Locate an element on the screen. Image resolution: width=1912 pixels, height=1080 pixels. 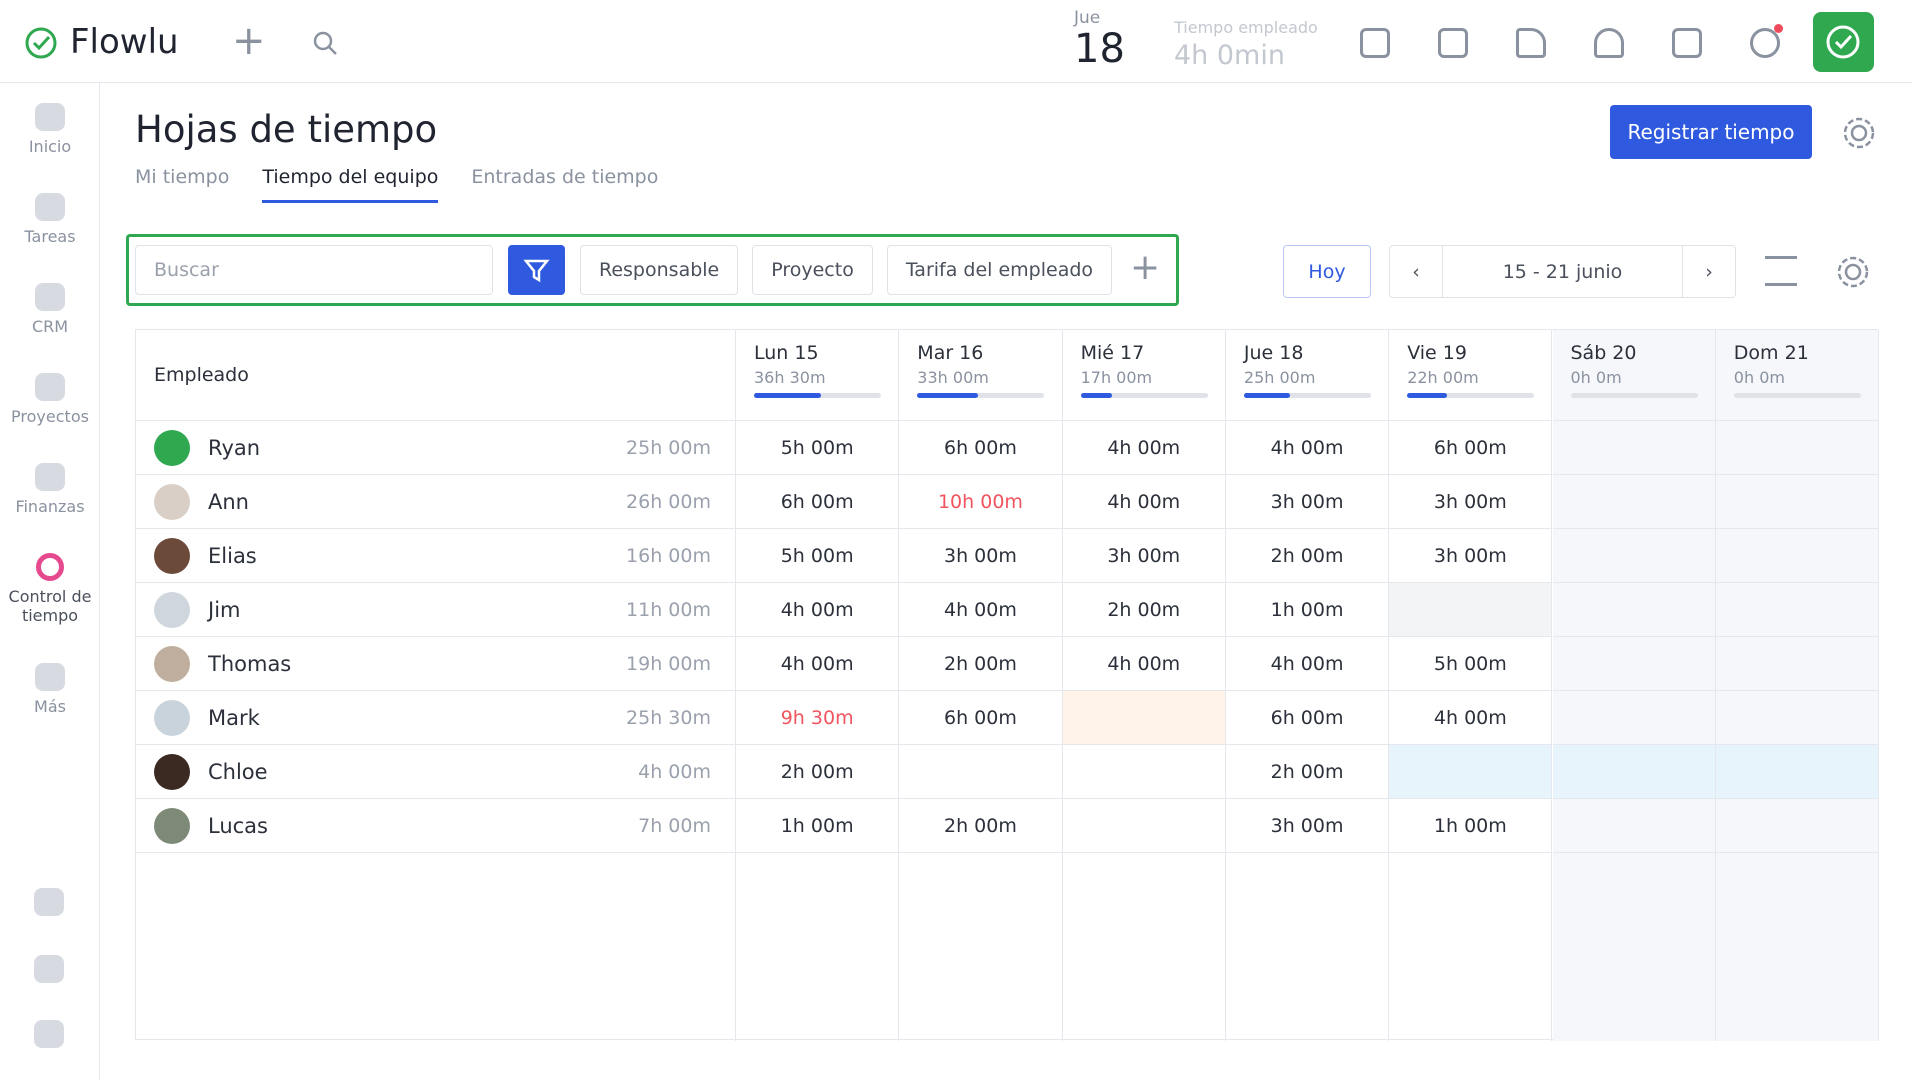
notes-icon is located at coordinates (1453, 43).